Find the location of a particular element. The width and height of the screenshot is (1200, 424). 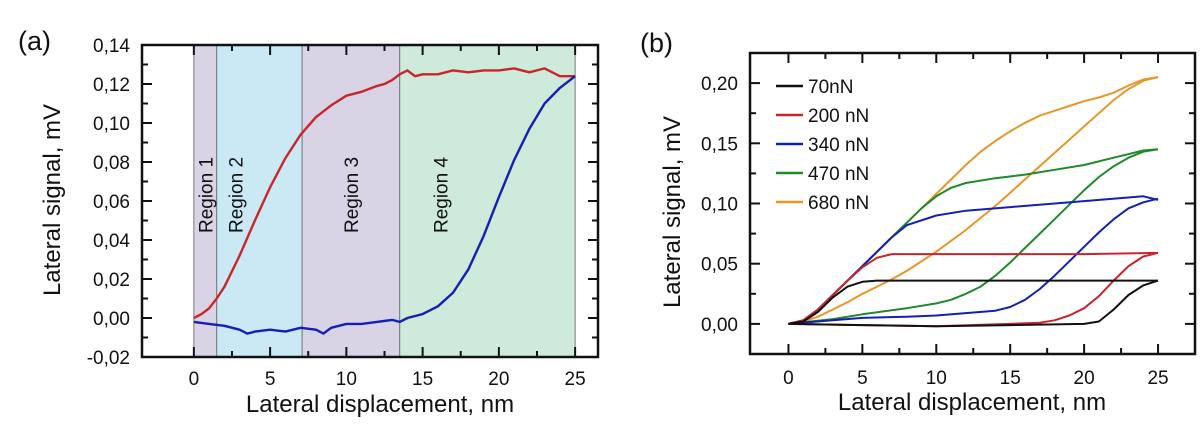

legend-item: 340 nN is located at coordinates (822, 145).